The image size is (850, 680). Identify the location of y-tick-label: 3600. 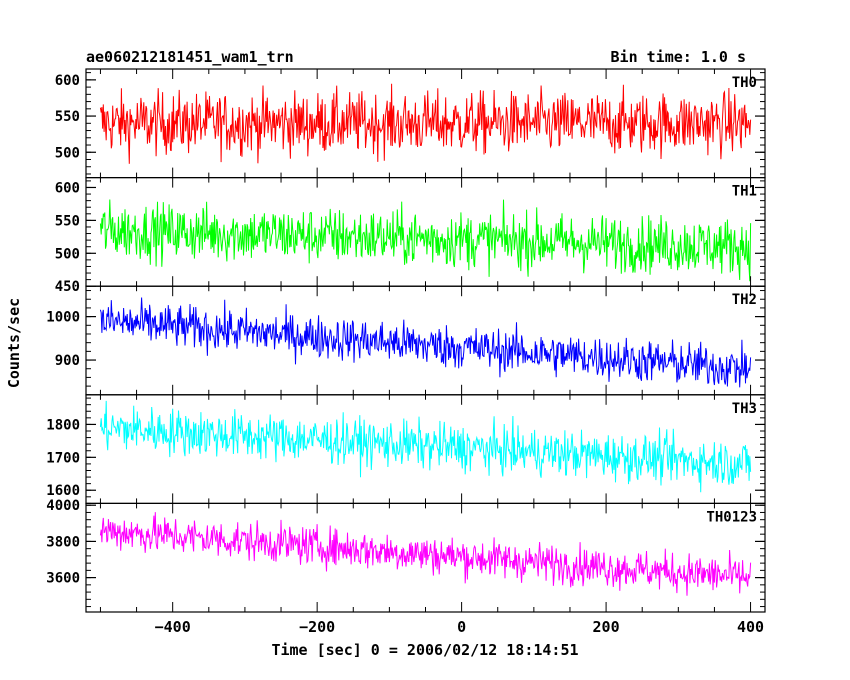
(63, 579).